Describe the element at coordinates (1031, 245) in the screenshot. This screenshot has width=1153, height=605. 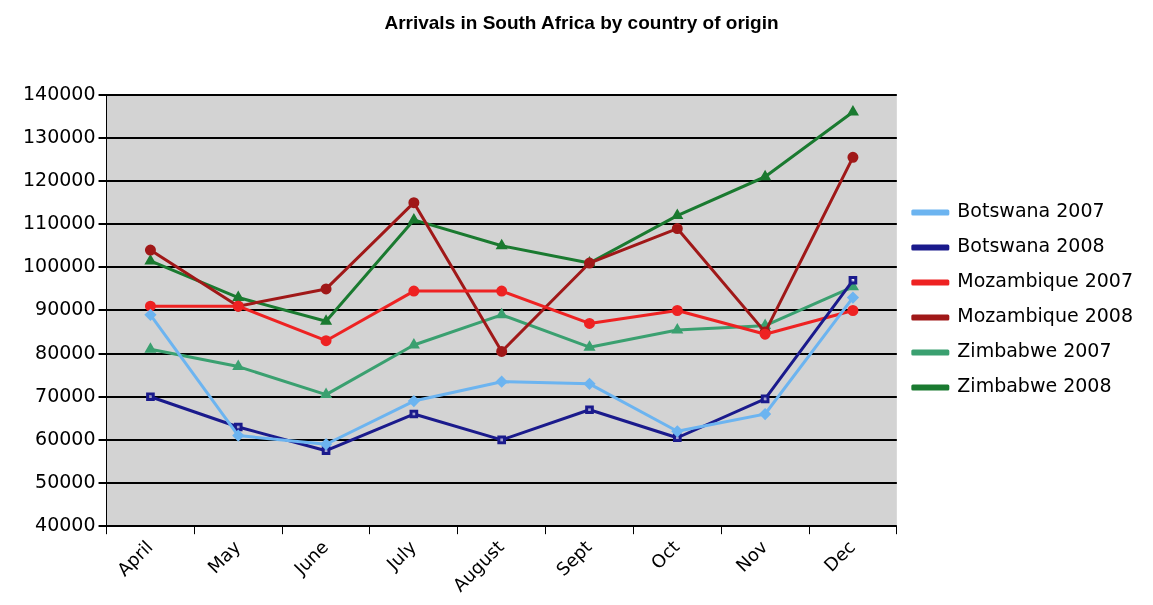
I see `legend-label: Botswana 2008` at that location.